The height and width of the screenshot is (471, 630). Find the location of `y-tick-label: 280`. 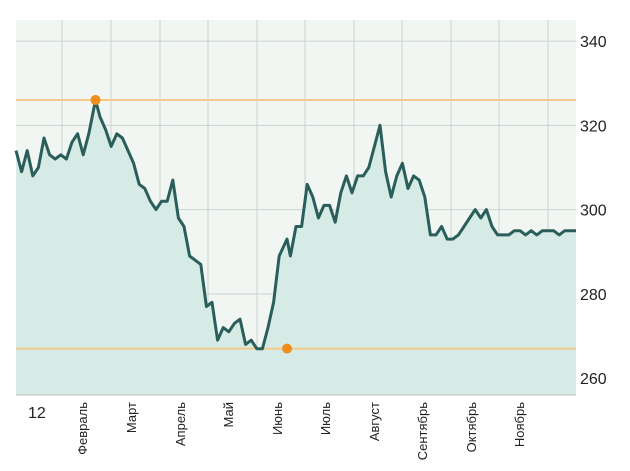

y-tick-label: 280 is located at coordinates (593, 295).